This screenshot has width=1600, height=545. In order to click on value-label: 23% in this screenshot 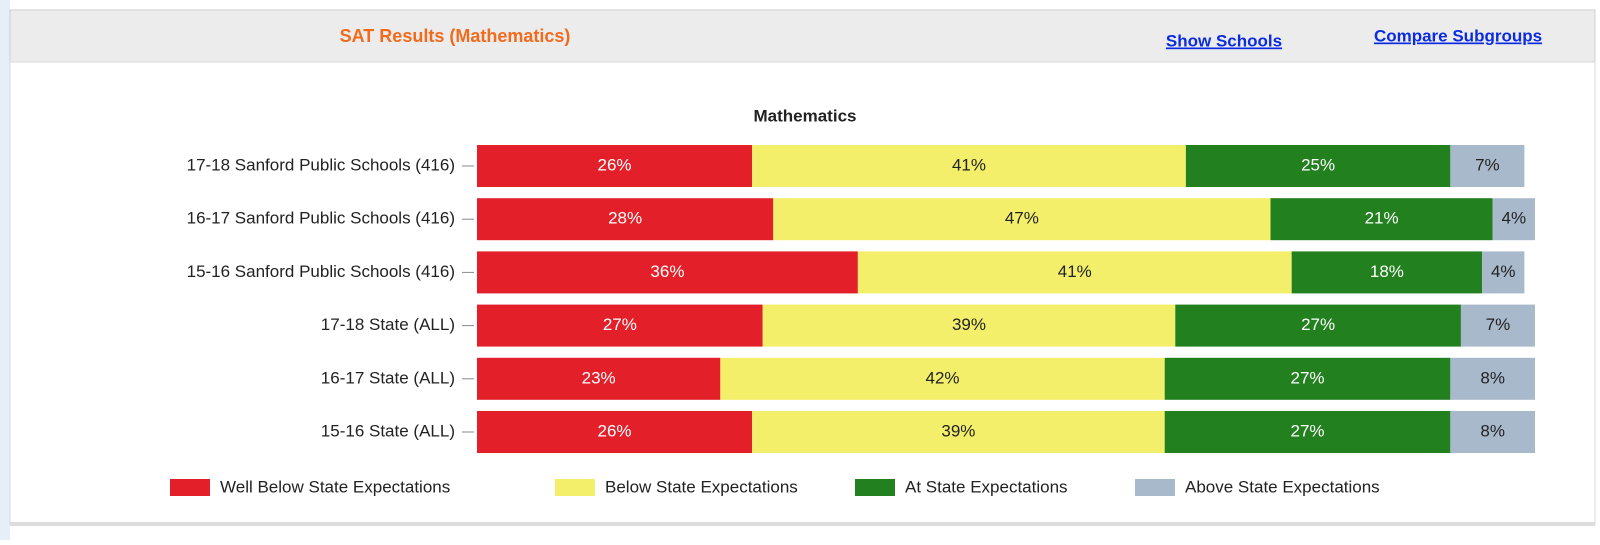, I will do `click(599, 377)`.